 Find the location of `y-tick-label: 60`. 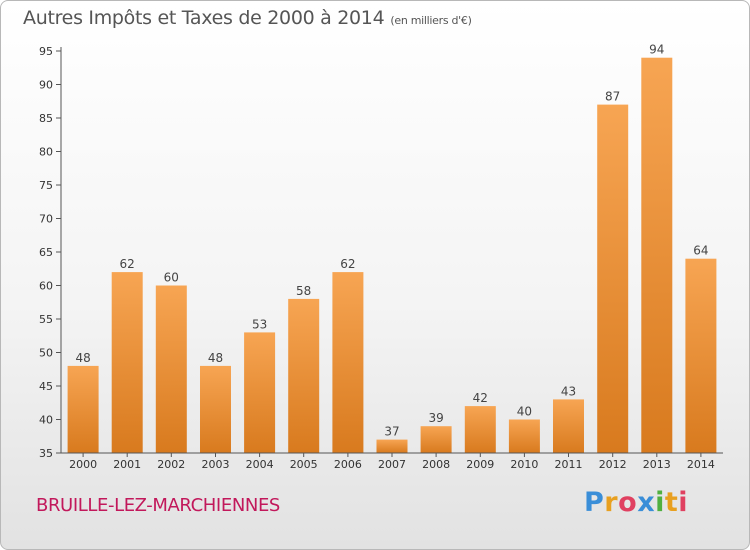

y-tick-label: 60 is located at coordinates (46, 286).